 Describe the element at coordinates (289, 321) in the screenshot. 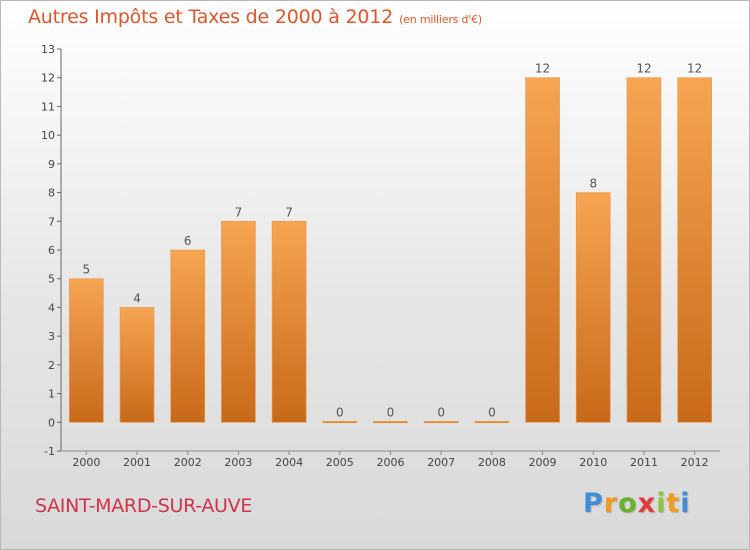

I see `bar-2004` at that location.